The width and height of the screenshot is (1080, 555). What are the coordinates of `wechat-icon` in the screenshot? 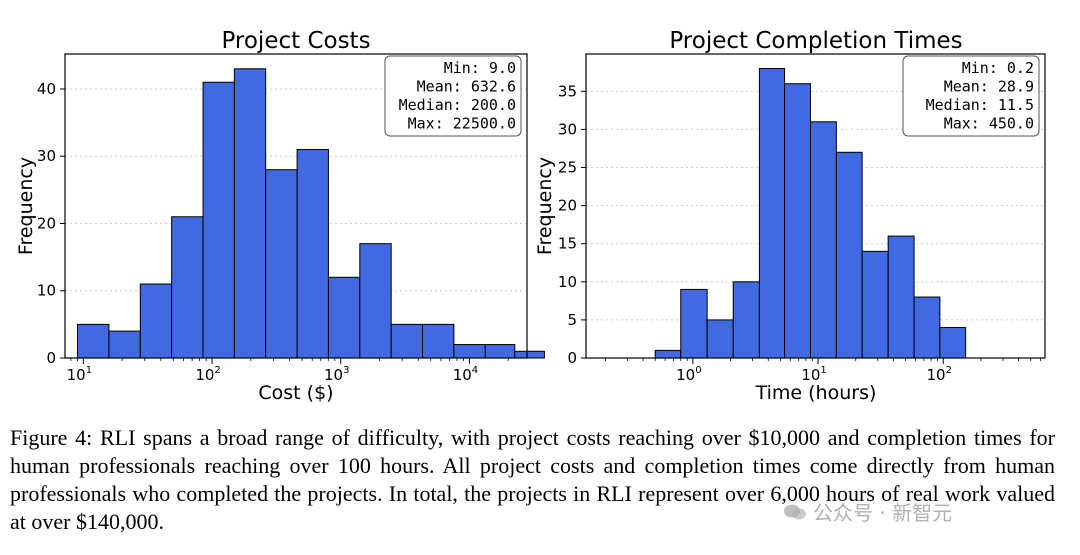 It's located at (795, 511).